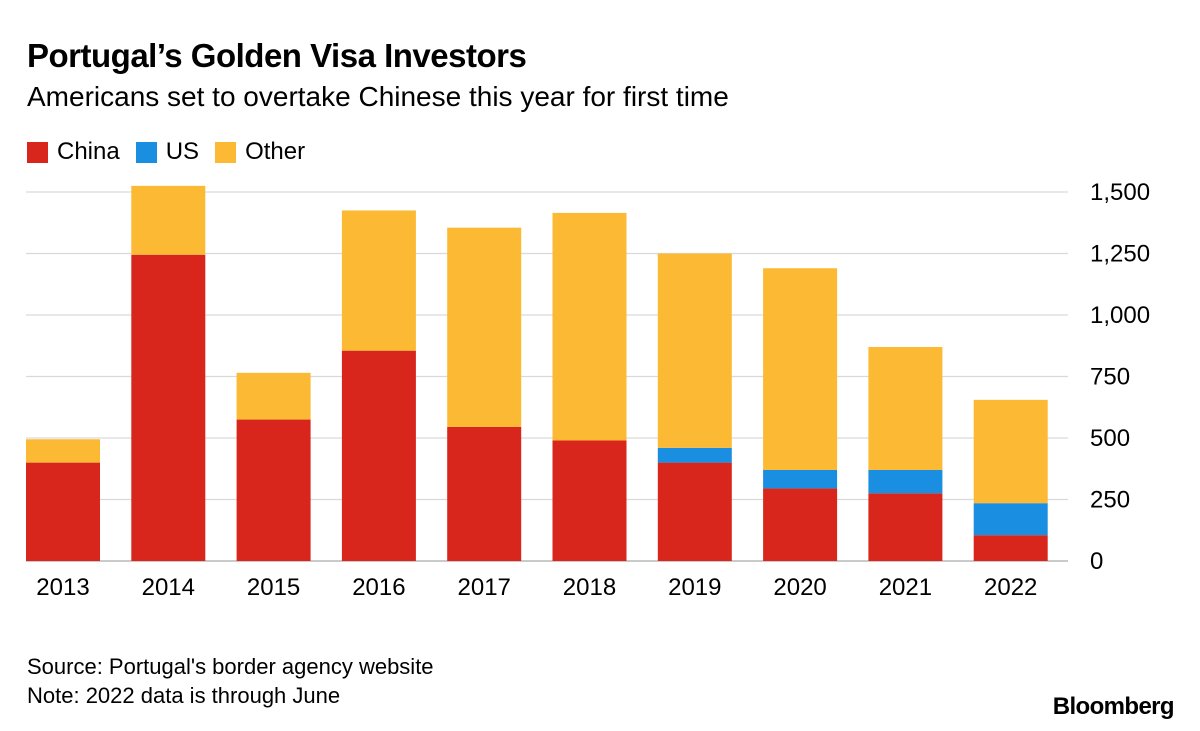 Image resolution: width=1200 pixels, height=731 pixels. Describe the element at coordinates (168, 407) in the screenshot. I see `bar-china-2014` at that location.